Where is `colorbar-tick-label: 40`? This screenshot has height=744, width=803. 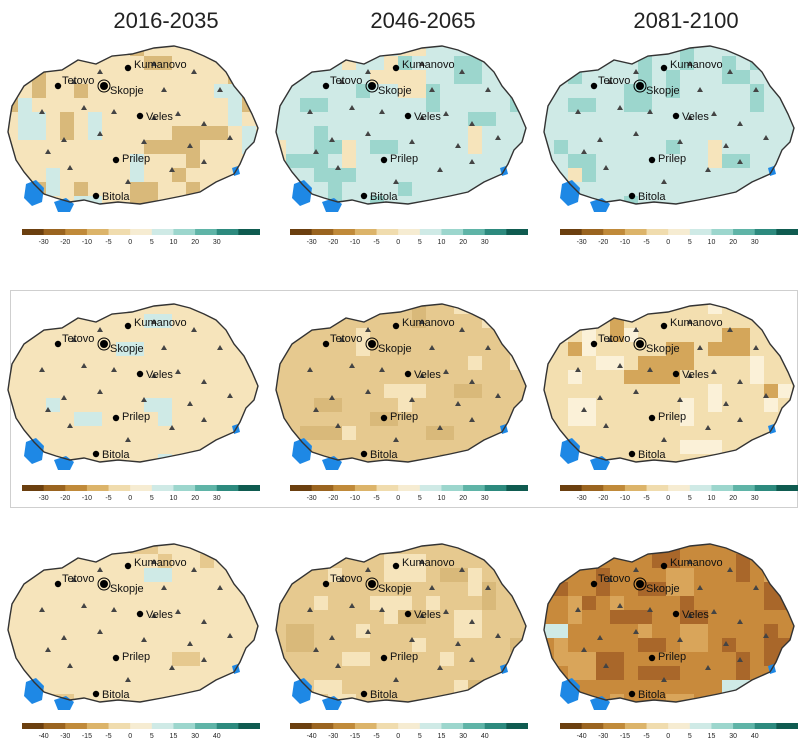 colorbar-tick-label: 40 is located at coordinates (485, 736).